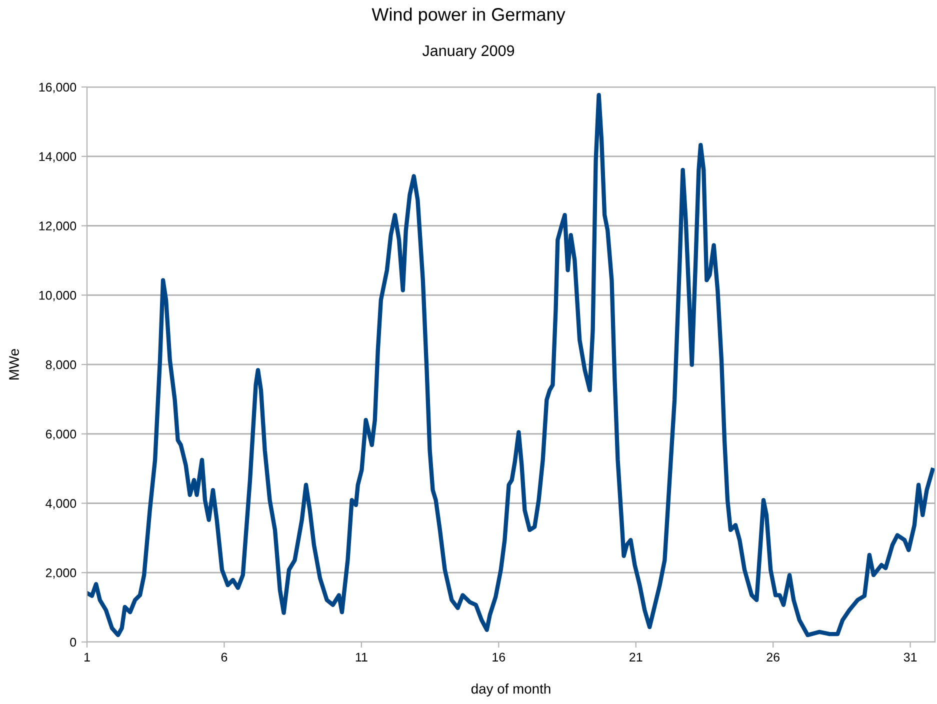 Image resolution: width=937 pixels, height=704 pixels. What do you see at coordinates (57, 88) in the screenshot?
I see `y-tick-label: 16,000` at bounding box center [57, 88].